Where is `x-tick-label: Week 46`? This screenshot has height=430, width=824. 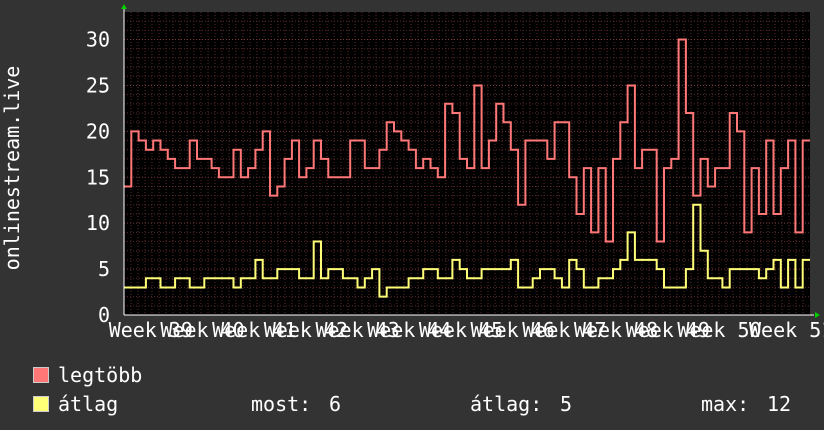
x-tick-label: Week 46 is located at coordinates (513, 330).